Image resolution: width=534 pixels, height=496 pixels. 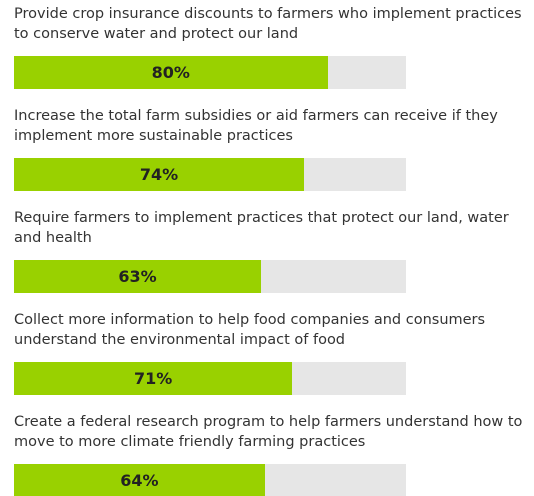 I want to click on value-label: 71%, so click(x=153, y=378).